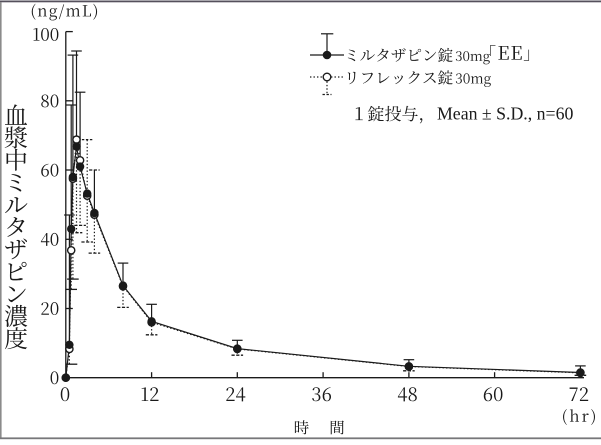  What do you see at coordinates (505, 114) in the screenshot?
I see `svg-text: Mean ± S.D., n=60` at bounding box center [505, 114].